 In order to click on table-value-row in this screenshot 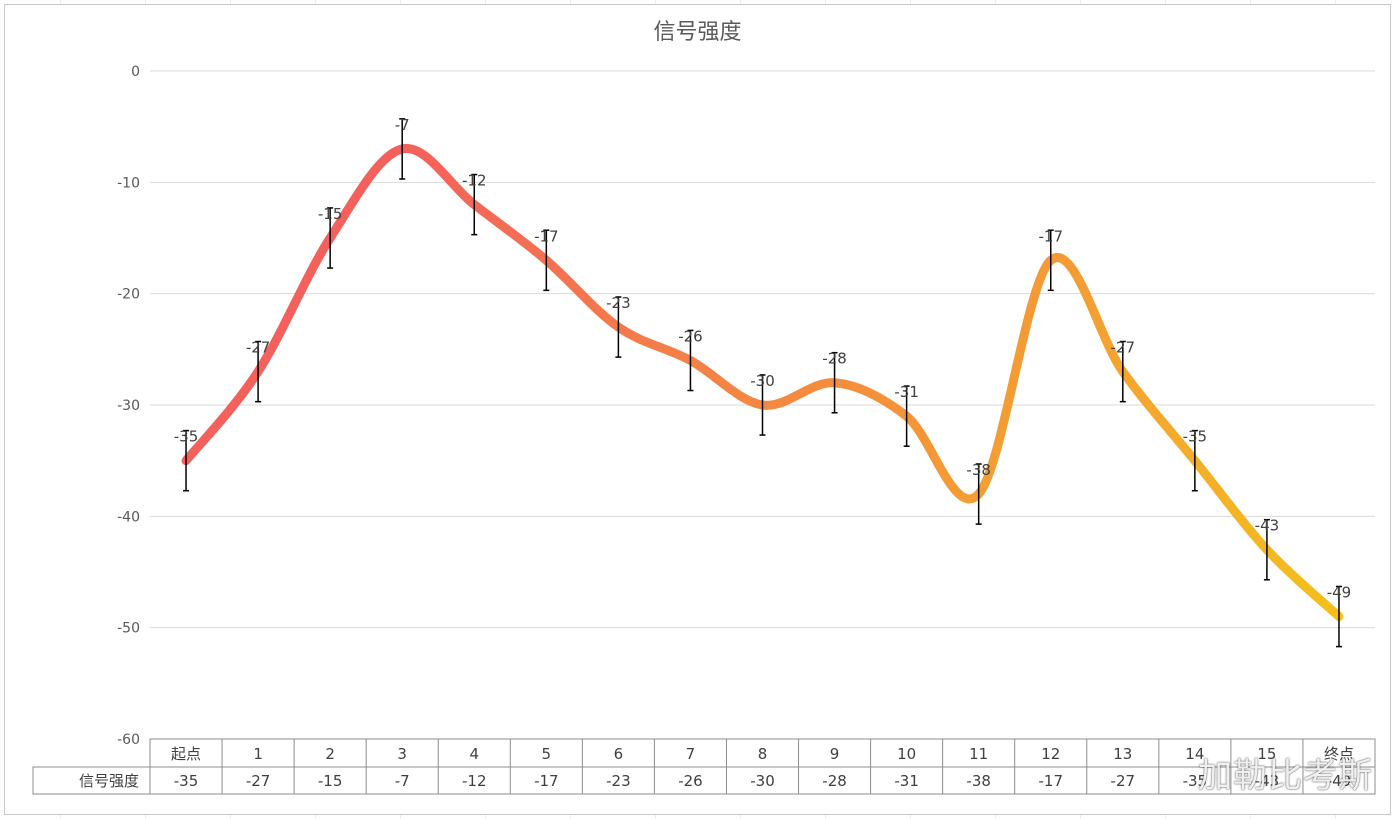, I will do `click(704, 780)`.